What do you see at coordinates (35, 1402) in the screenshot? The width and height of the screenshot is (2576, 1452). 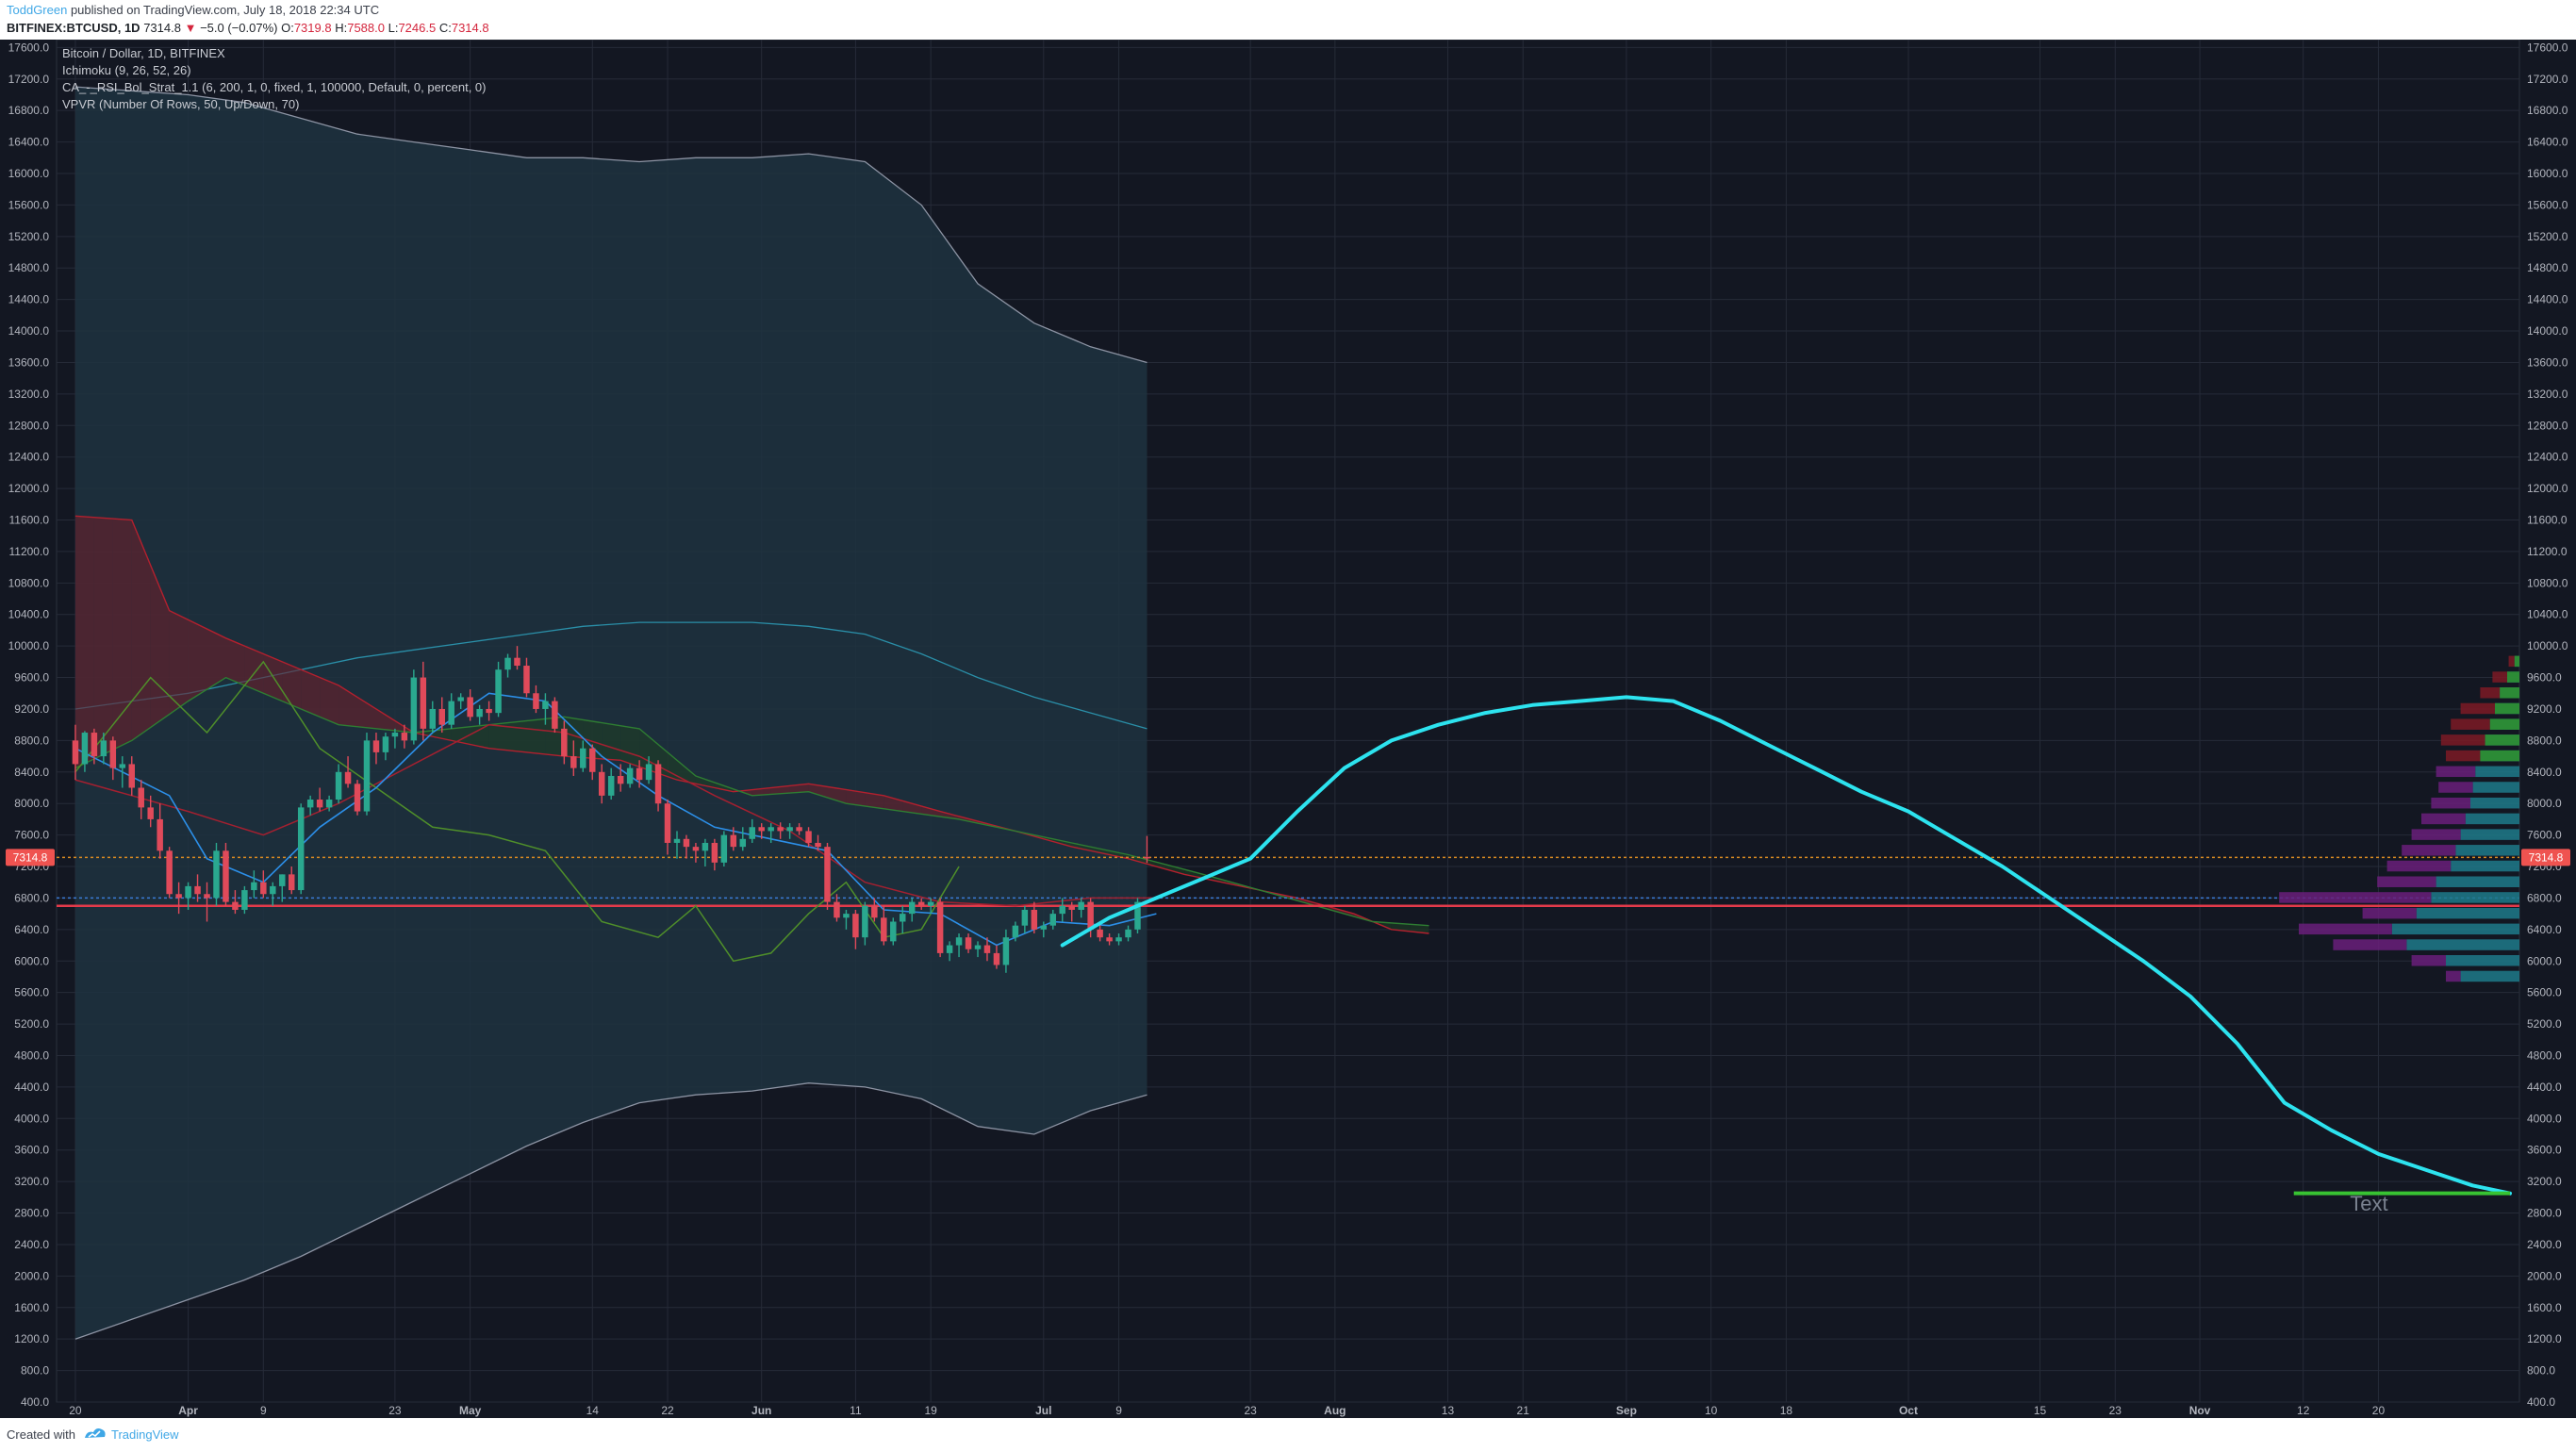 I see `y-tick-label-left: 400.0` at bounding box center [35, 1402].